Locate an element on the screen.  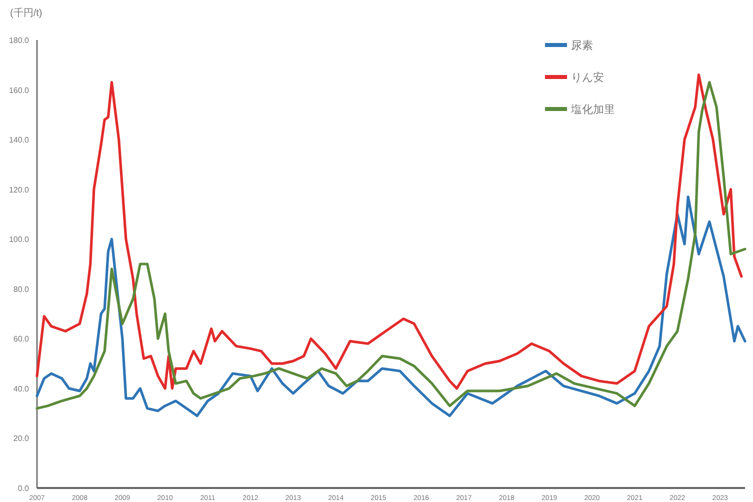
y-tick-label: 0.0 is located at coordinates (24, 488).